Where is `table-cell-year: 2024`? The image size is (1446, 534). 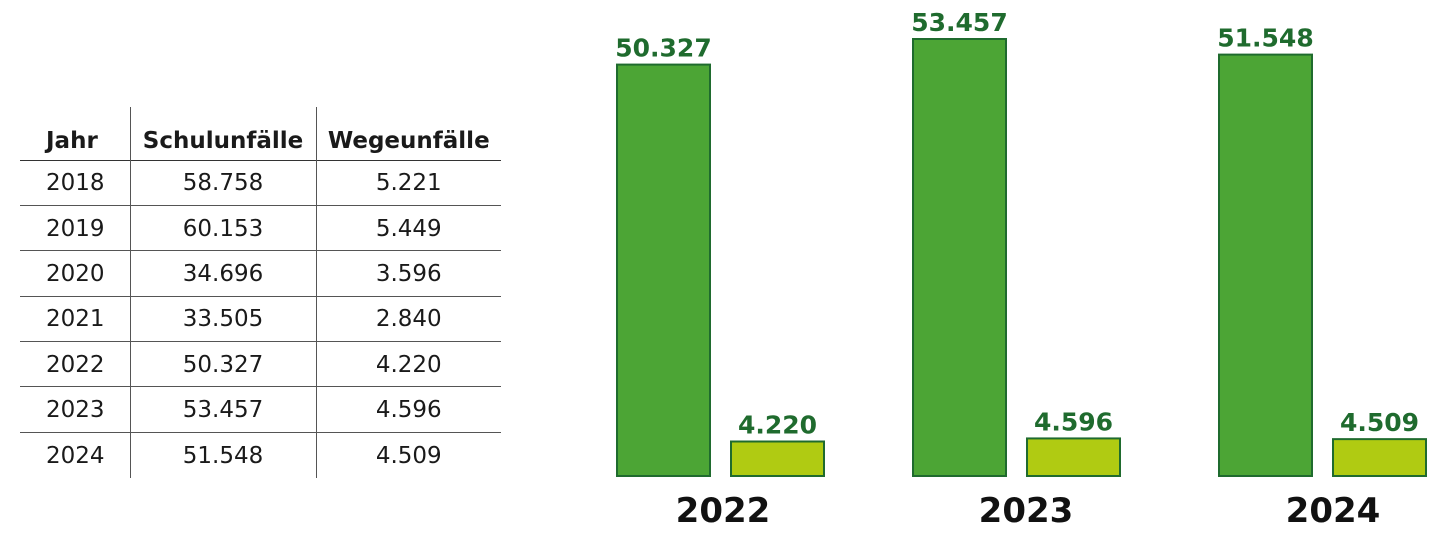
table-cell-year: 2024 is located at coordinates (75, 455).